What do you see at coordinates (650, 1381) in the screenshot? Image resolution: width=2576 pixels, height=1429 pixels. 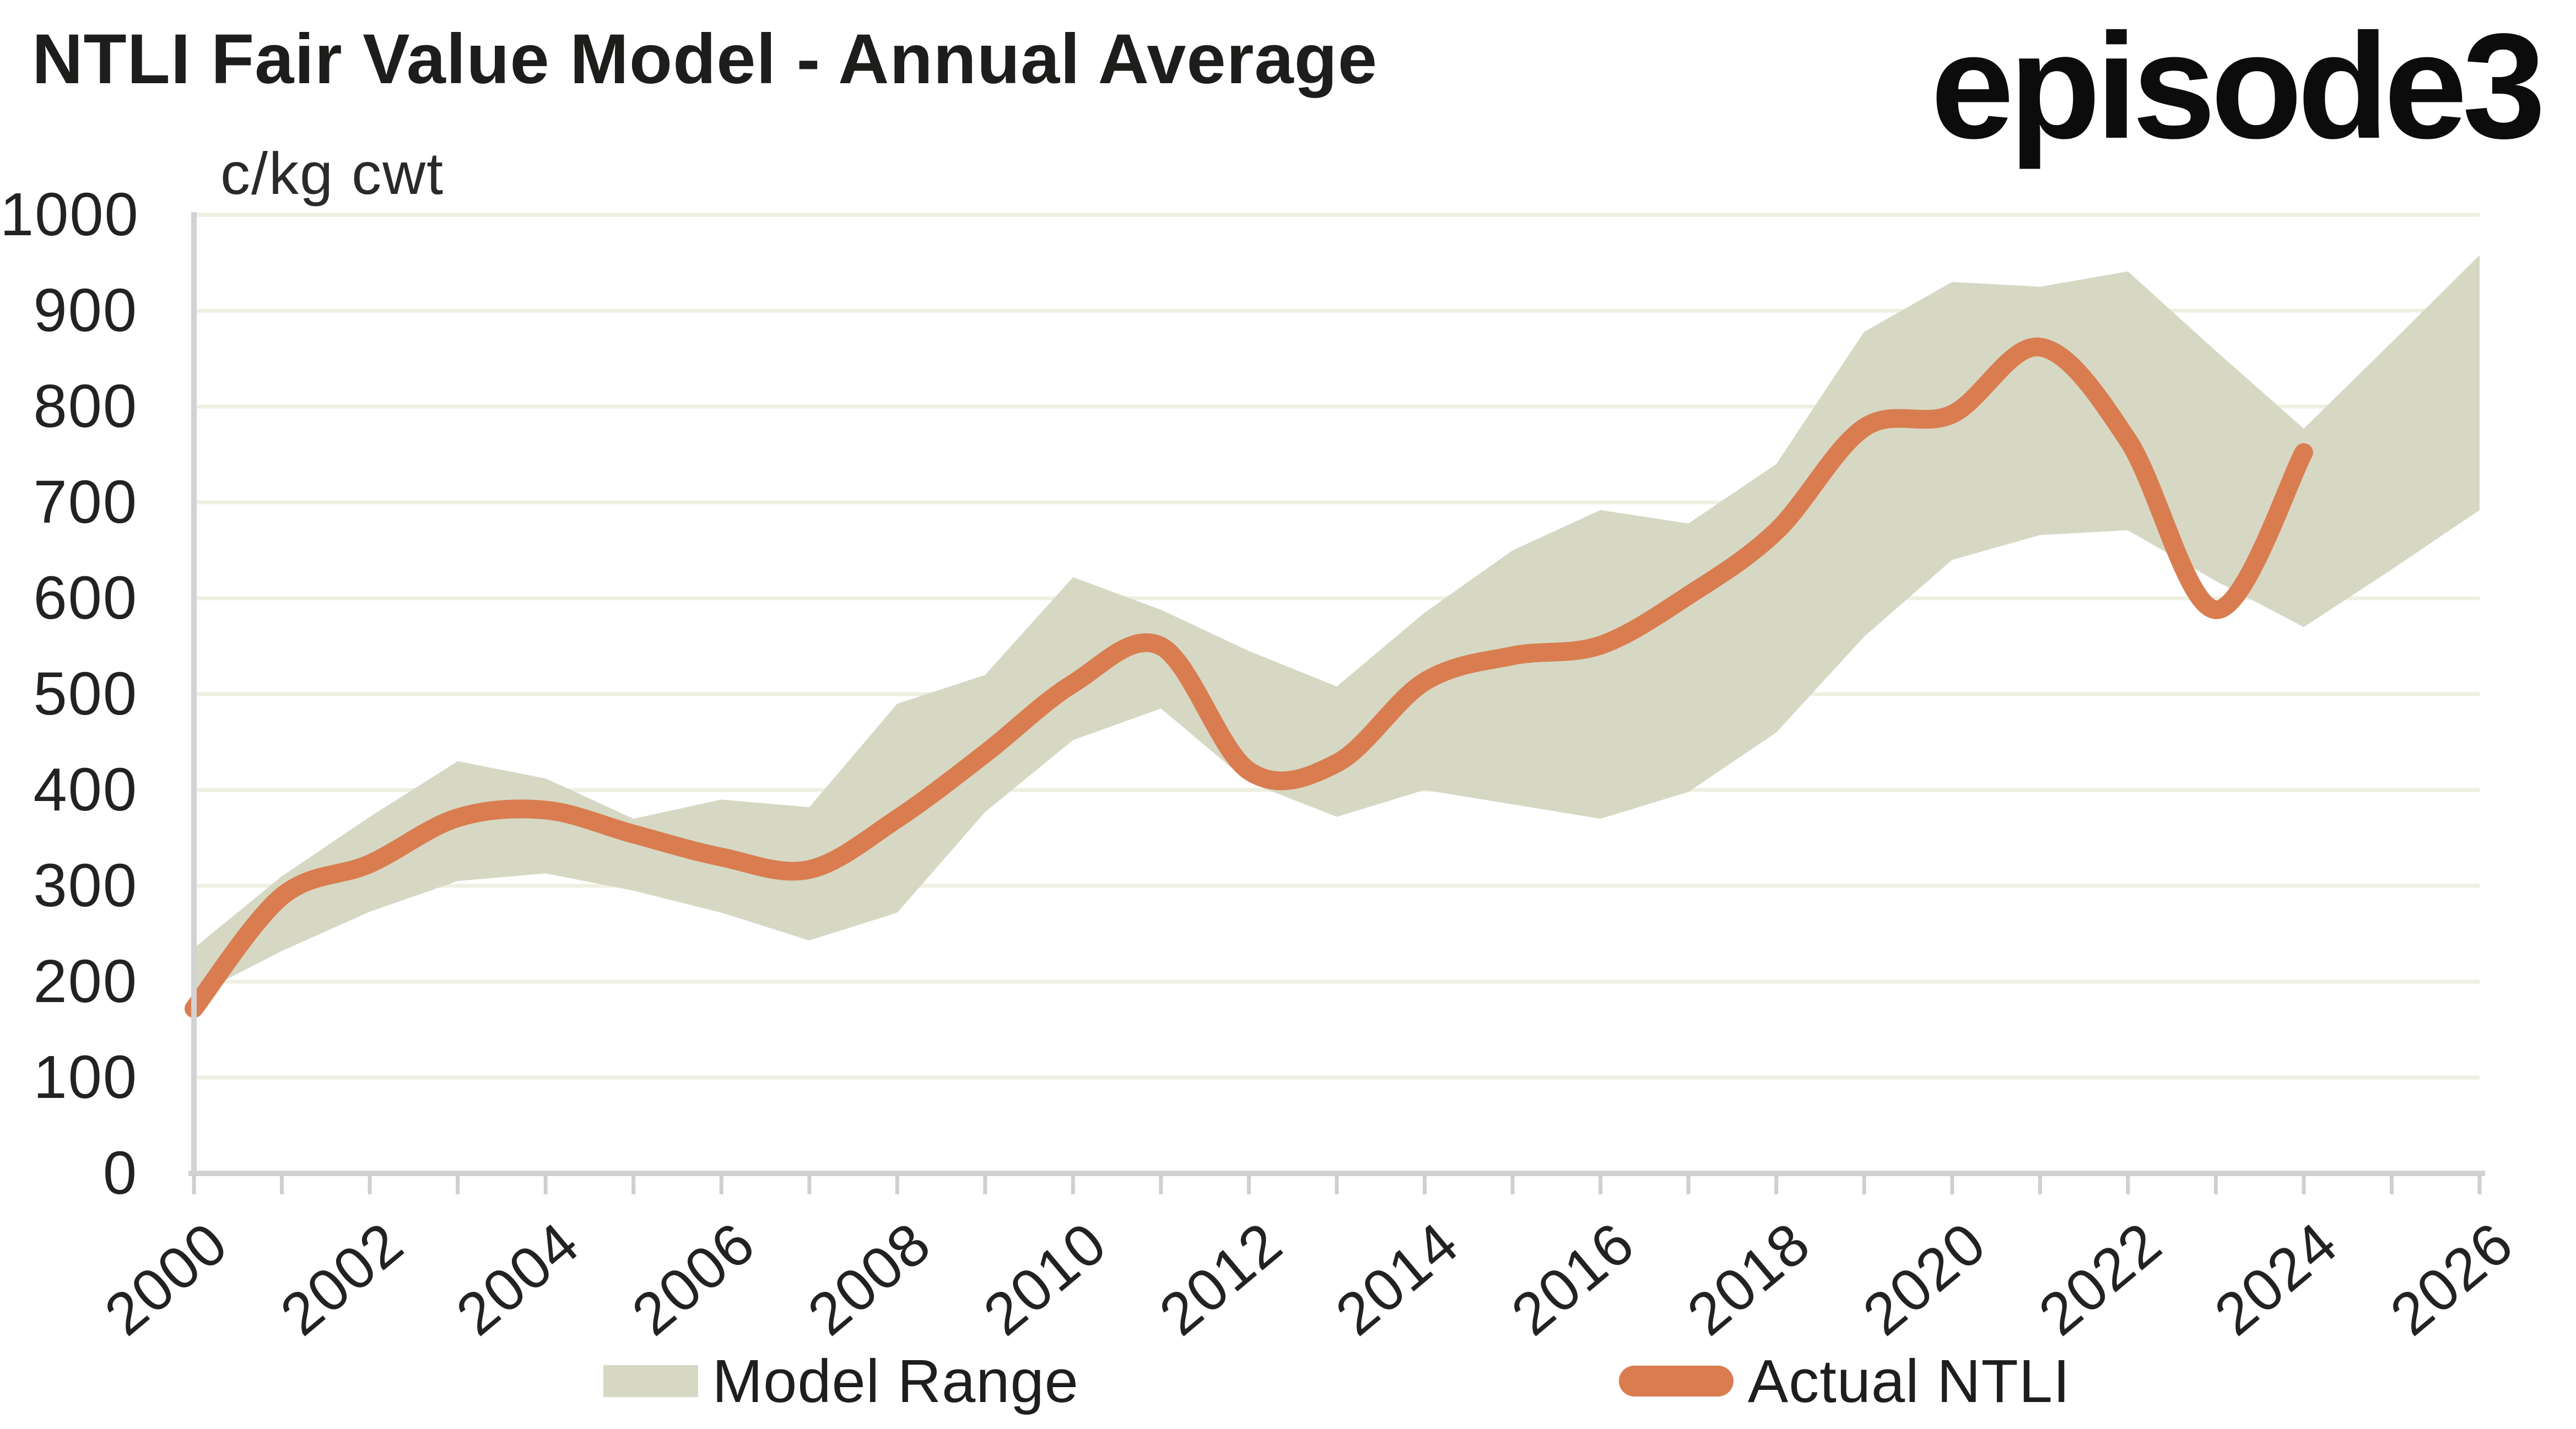 I see `model-range-swatch` at bounding box center [650, 1381].